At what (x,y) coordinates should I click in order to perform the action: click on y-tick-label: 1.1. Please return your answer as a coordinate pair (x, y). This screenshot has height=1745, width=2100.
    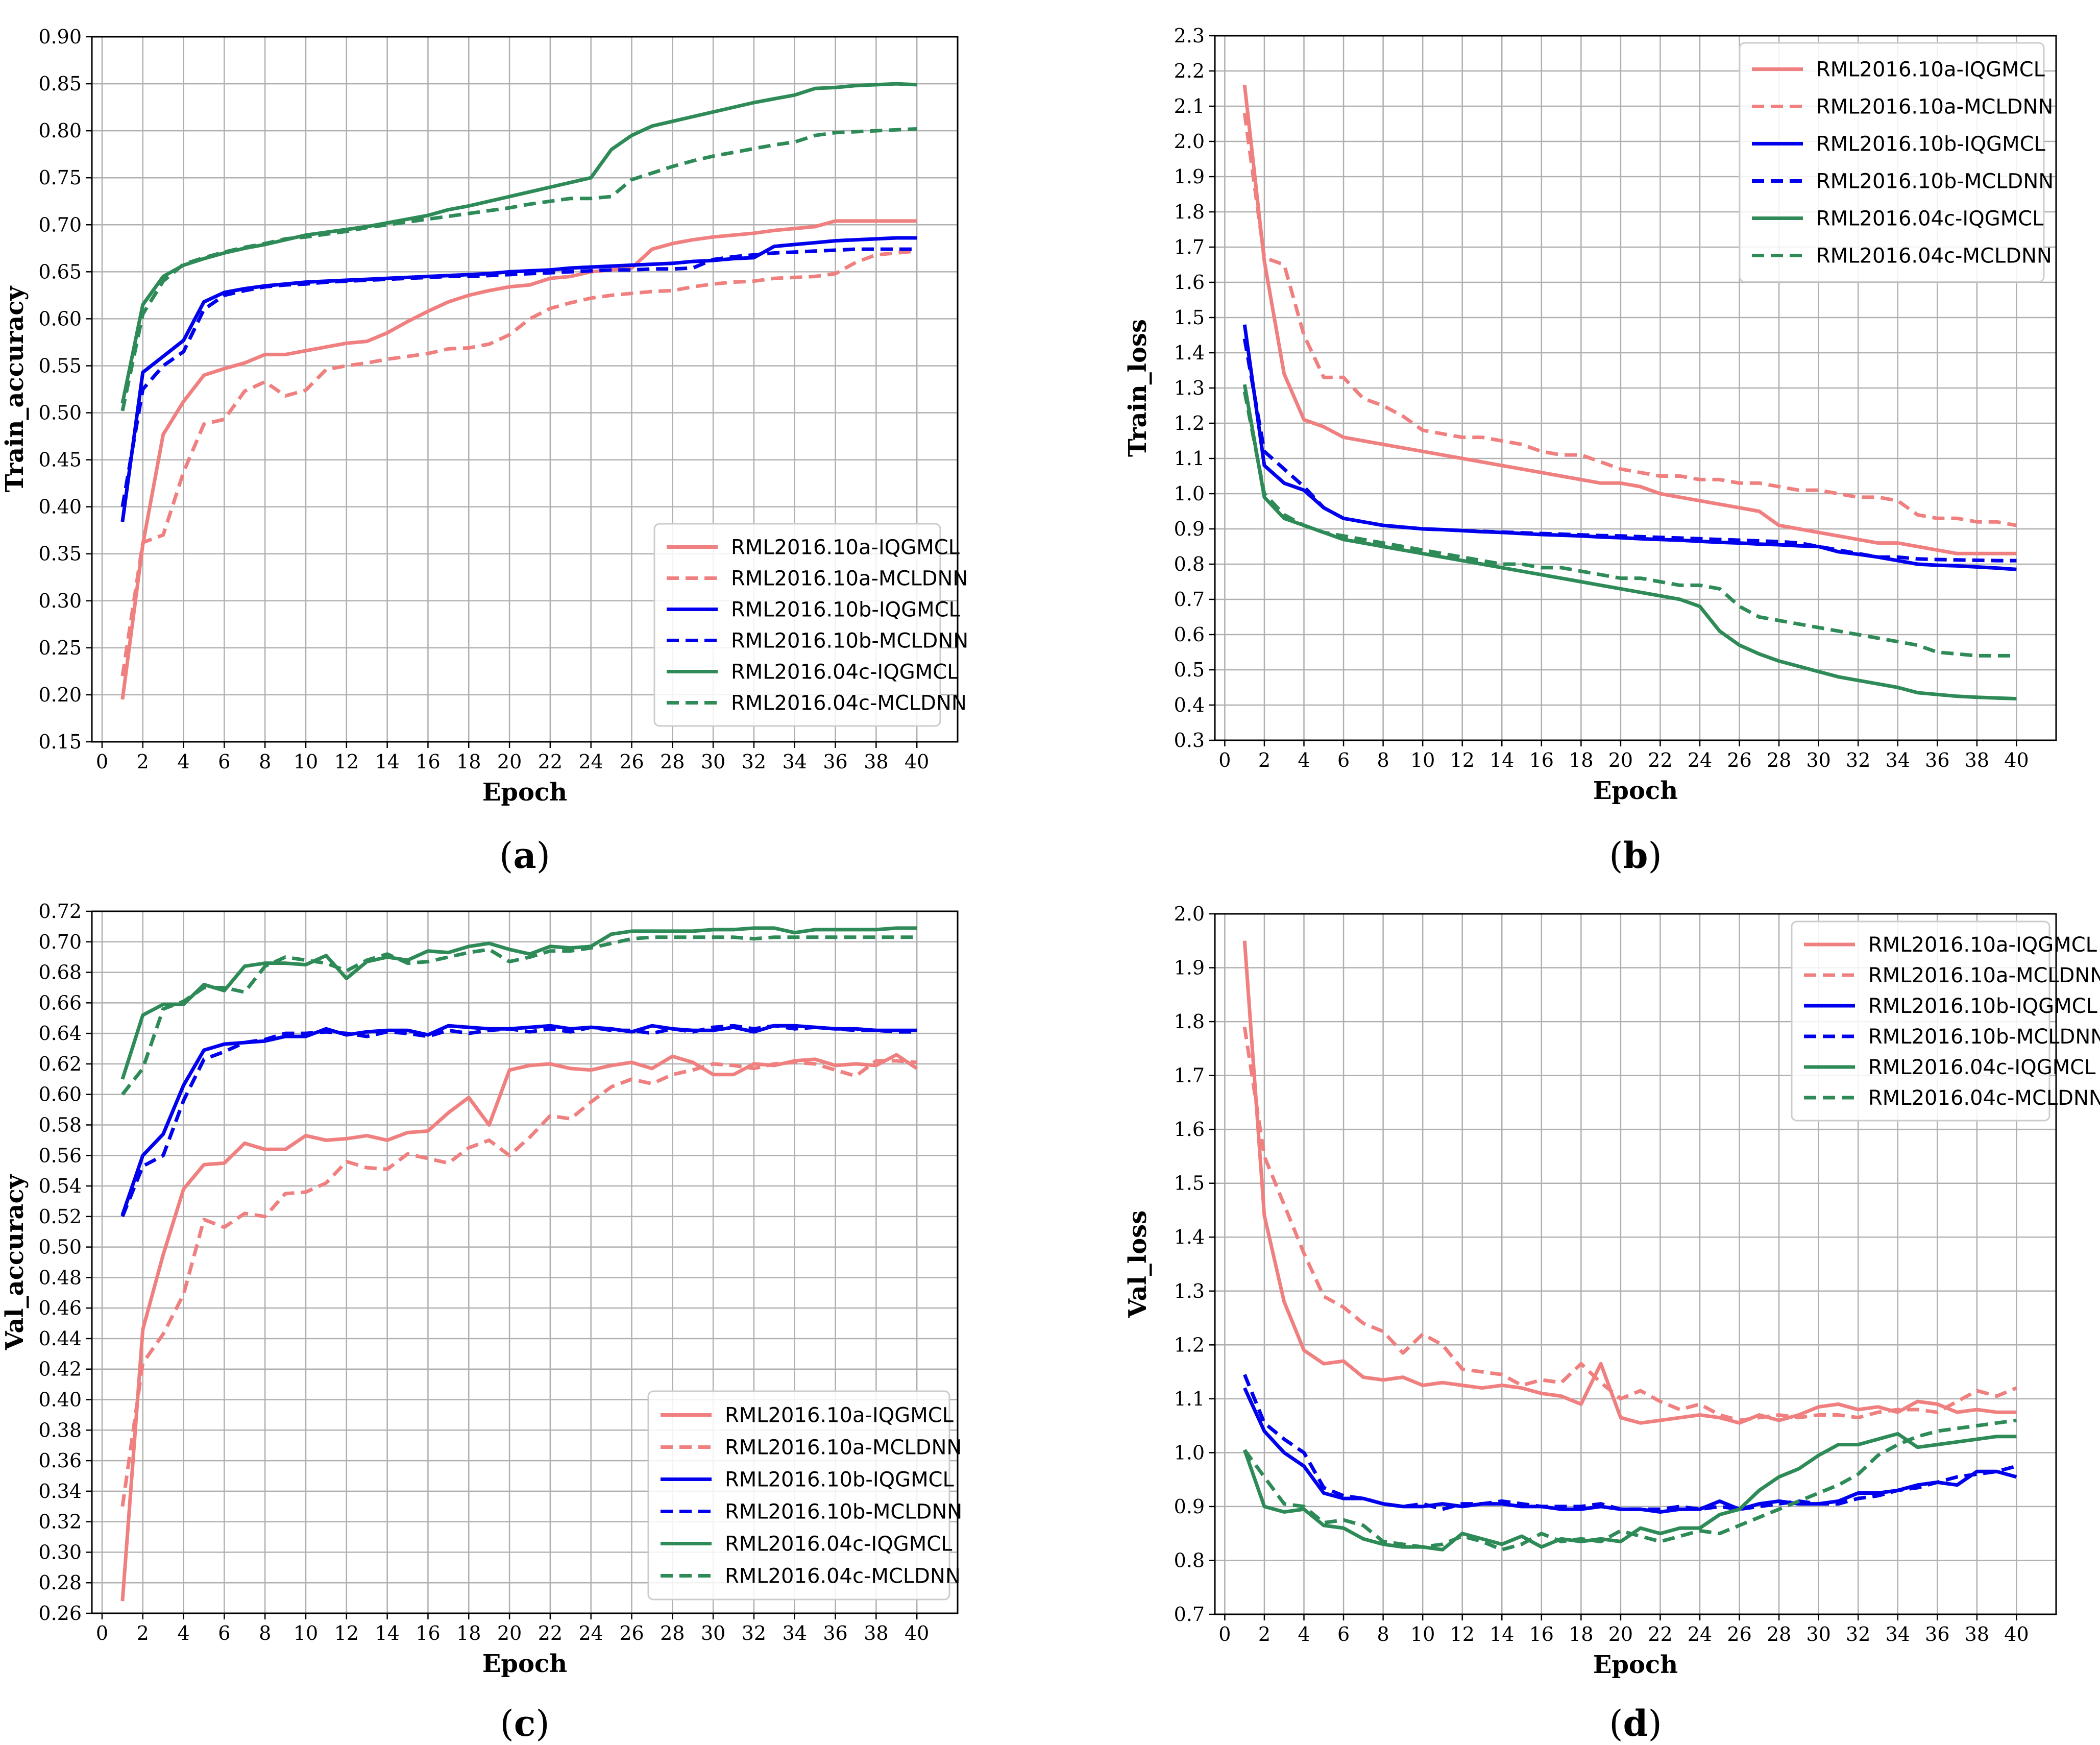
    Looking at the image, I should click on (1189, 1399).